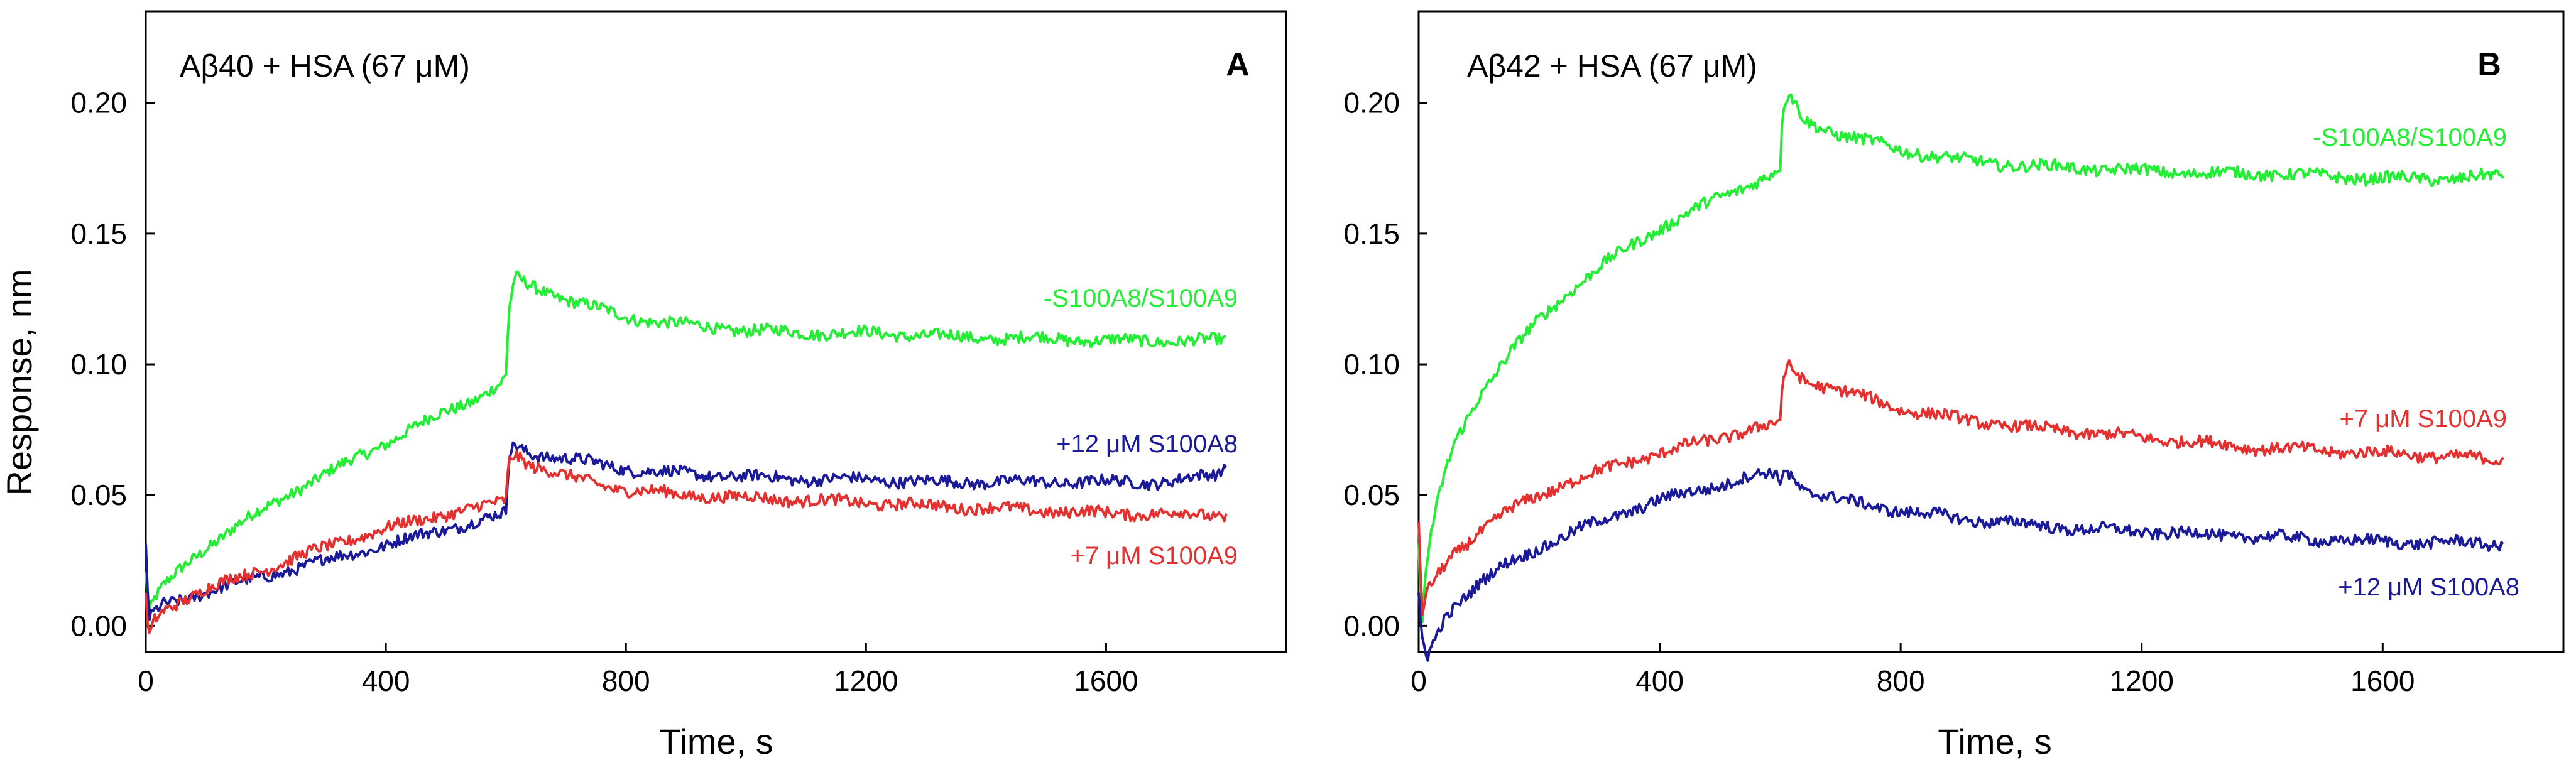 Image resolution: width=2576 pixels, height=765 pixels. What do you see at coordinates (716, 741) in the screenshot?
I see `x-axis-title-a: Time, s` at bounding box center [716, 741].